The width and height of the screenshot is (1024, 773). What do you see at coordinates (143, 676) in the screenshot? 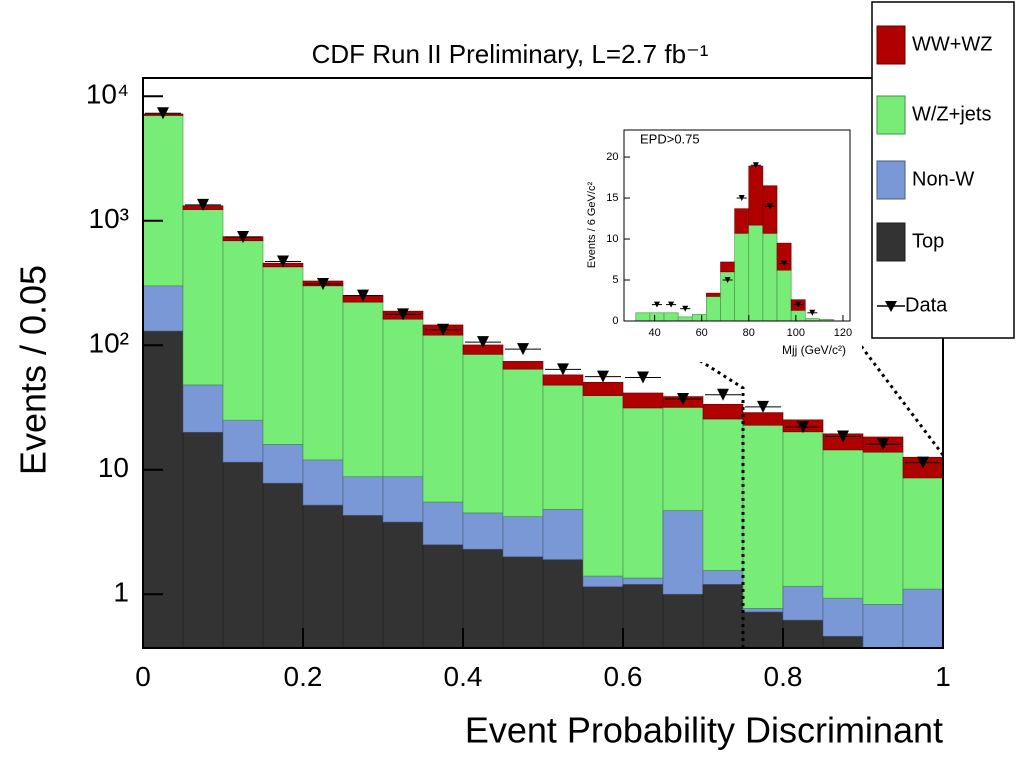
I see `x-tick-label: 0` at bounding box center [143, 676].